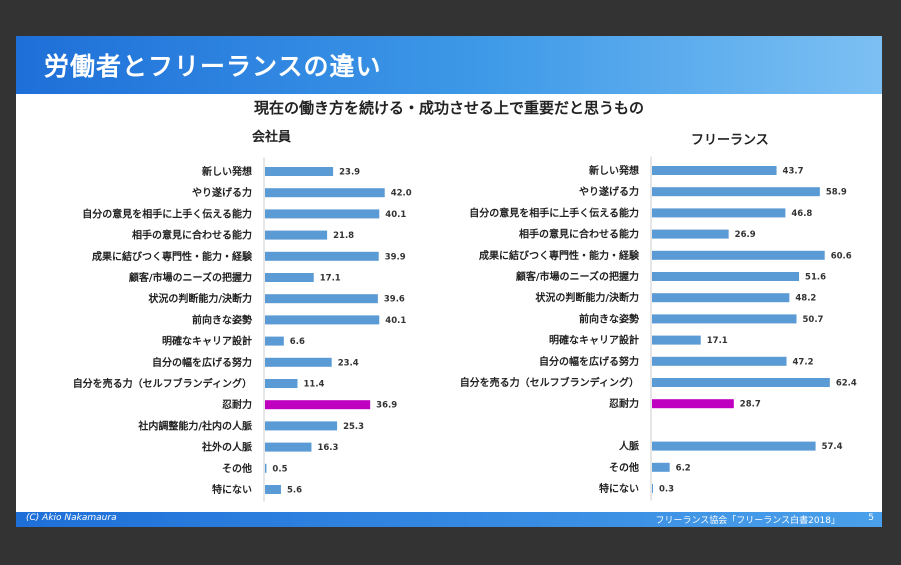 The width and height of the screenshot is (901, 565). I want to click on data-label: 6.2, so click(683, 468).